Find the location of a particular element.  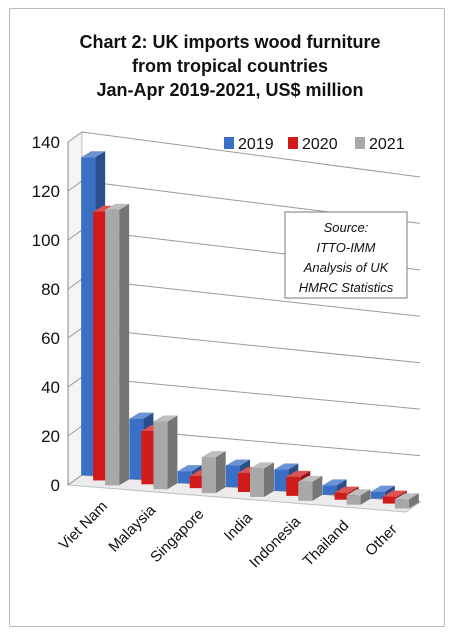

chart-title-line-1: Chart 2: UK imports wood furniture is located at coordinates (230, 42).